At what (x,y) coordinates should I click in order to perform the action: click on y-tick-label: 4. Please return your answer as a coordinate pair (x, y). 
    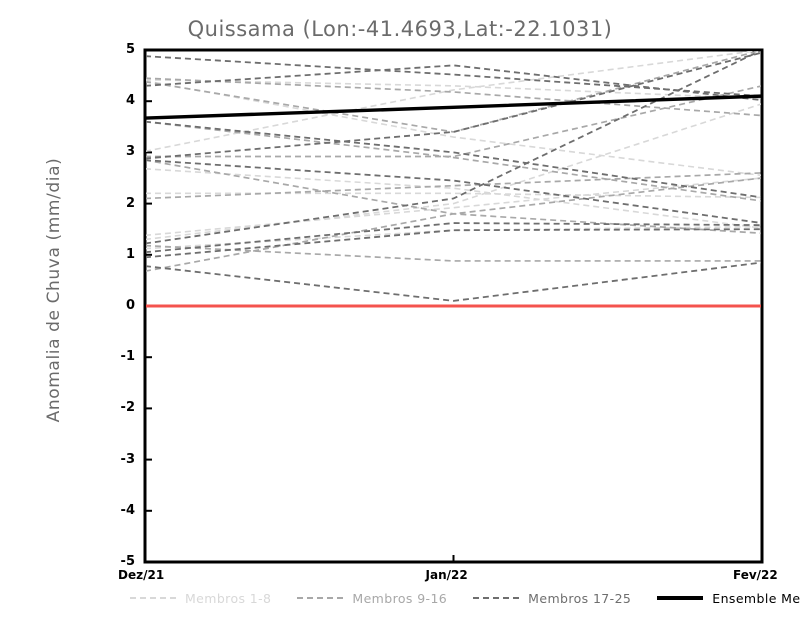
    Looking at the image, I should click on (130, 101).